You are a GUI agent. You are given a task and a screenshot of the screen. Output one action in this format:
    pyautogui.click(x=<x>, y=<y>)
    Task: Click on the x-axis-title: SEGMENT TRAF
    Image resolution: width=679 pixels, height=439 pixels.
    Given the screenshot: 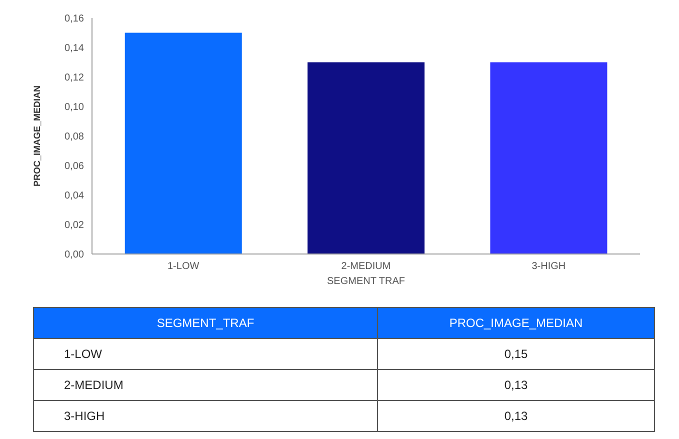 What is the action you would take?
    pyautogui.click(x=366, y=281)
    